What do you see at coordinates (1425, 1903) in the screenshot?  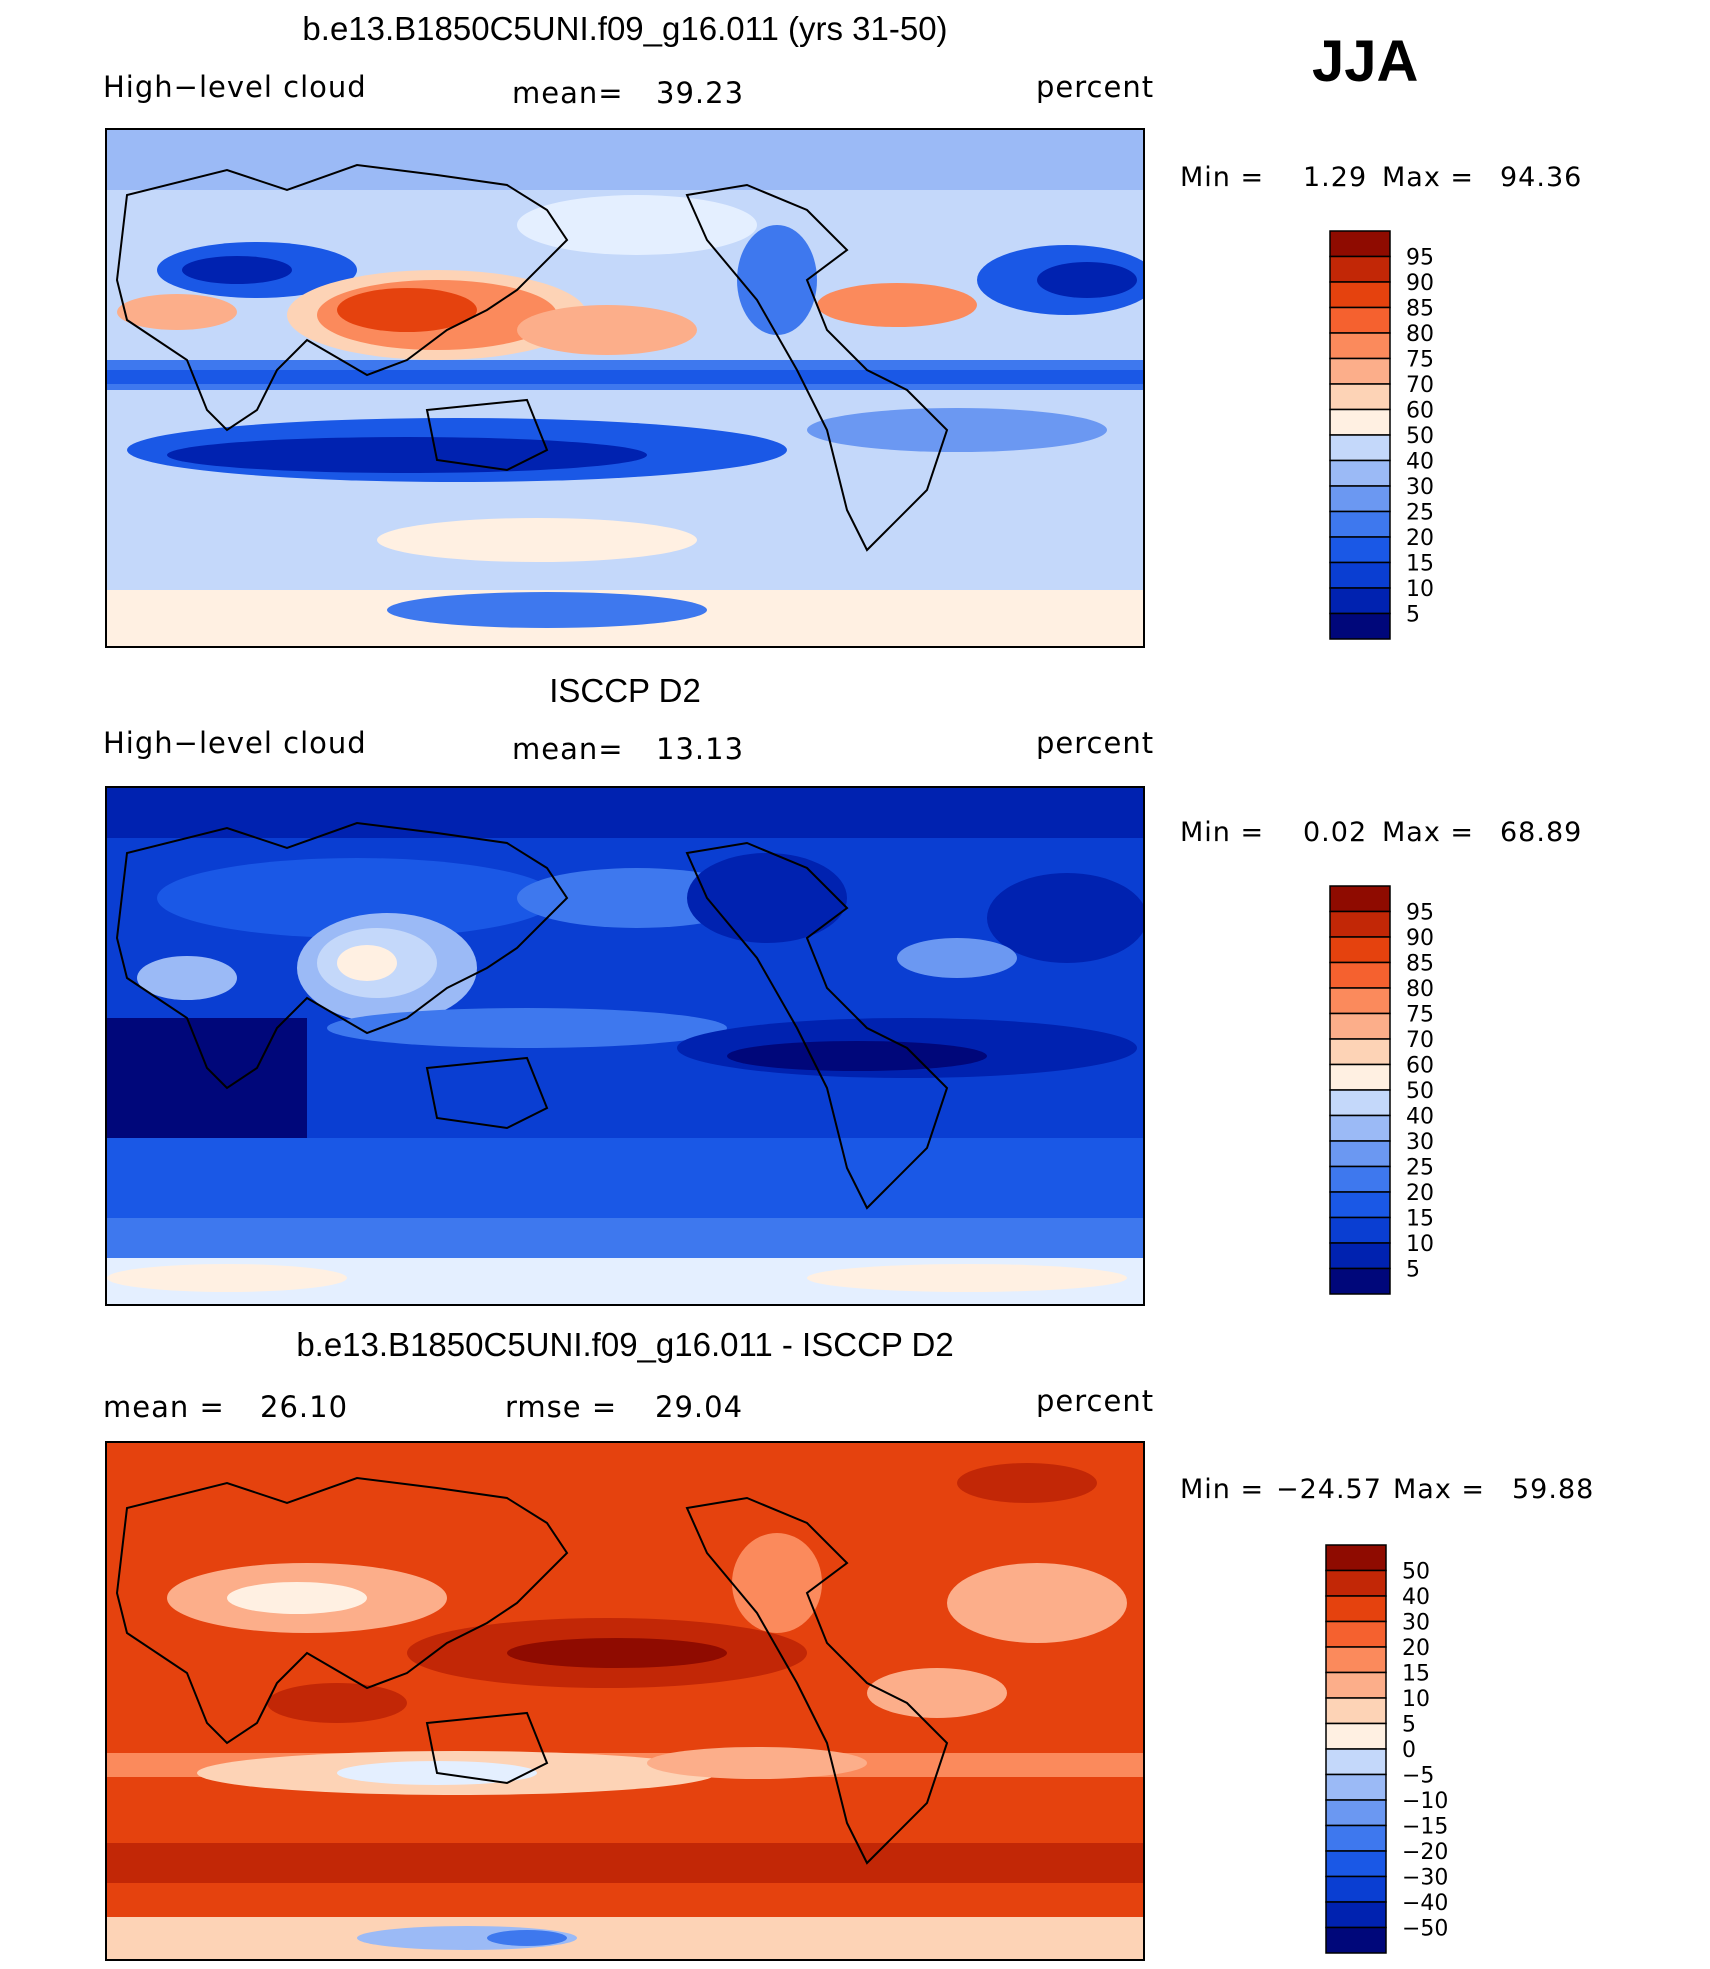 I see `colorbar-tick-label: −40` at bounding box center [1425, 1903].